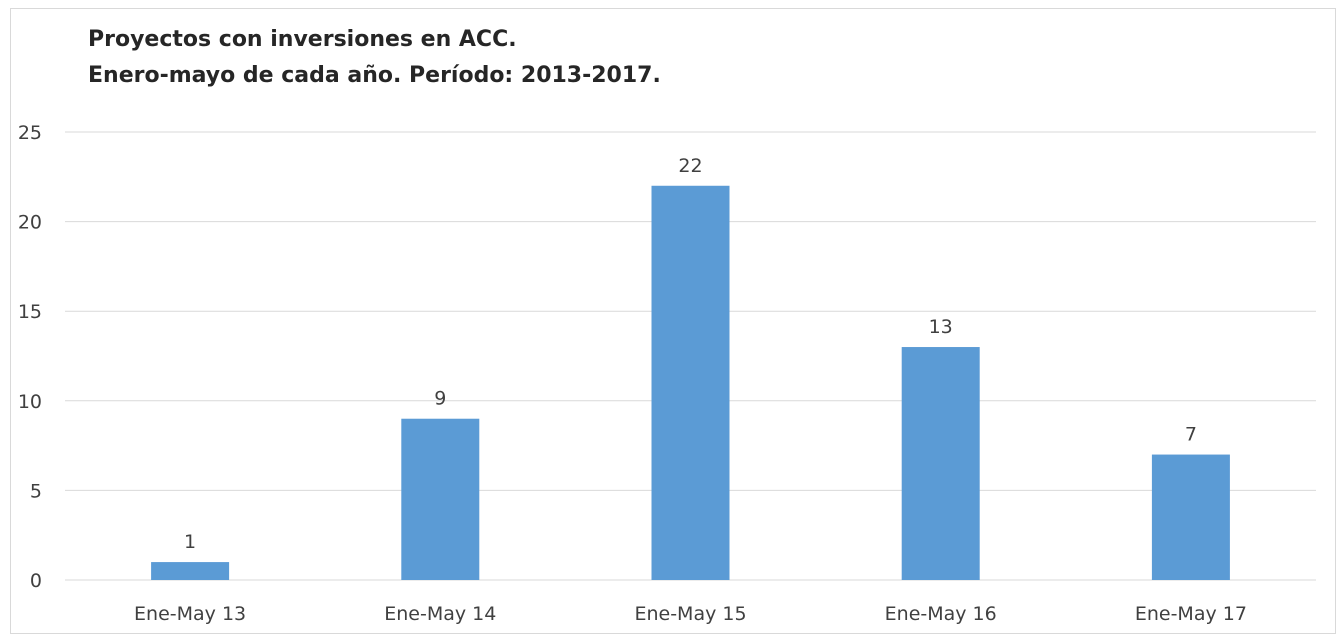 The width and height of the screenshot is (1339, 637). What do you see at coordinates (1191, 614) in the screenshot?
I see `x-tick-label: Ene-May 17` at bounding box center [1191, 614].